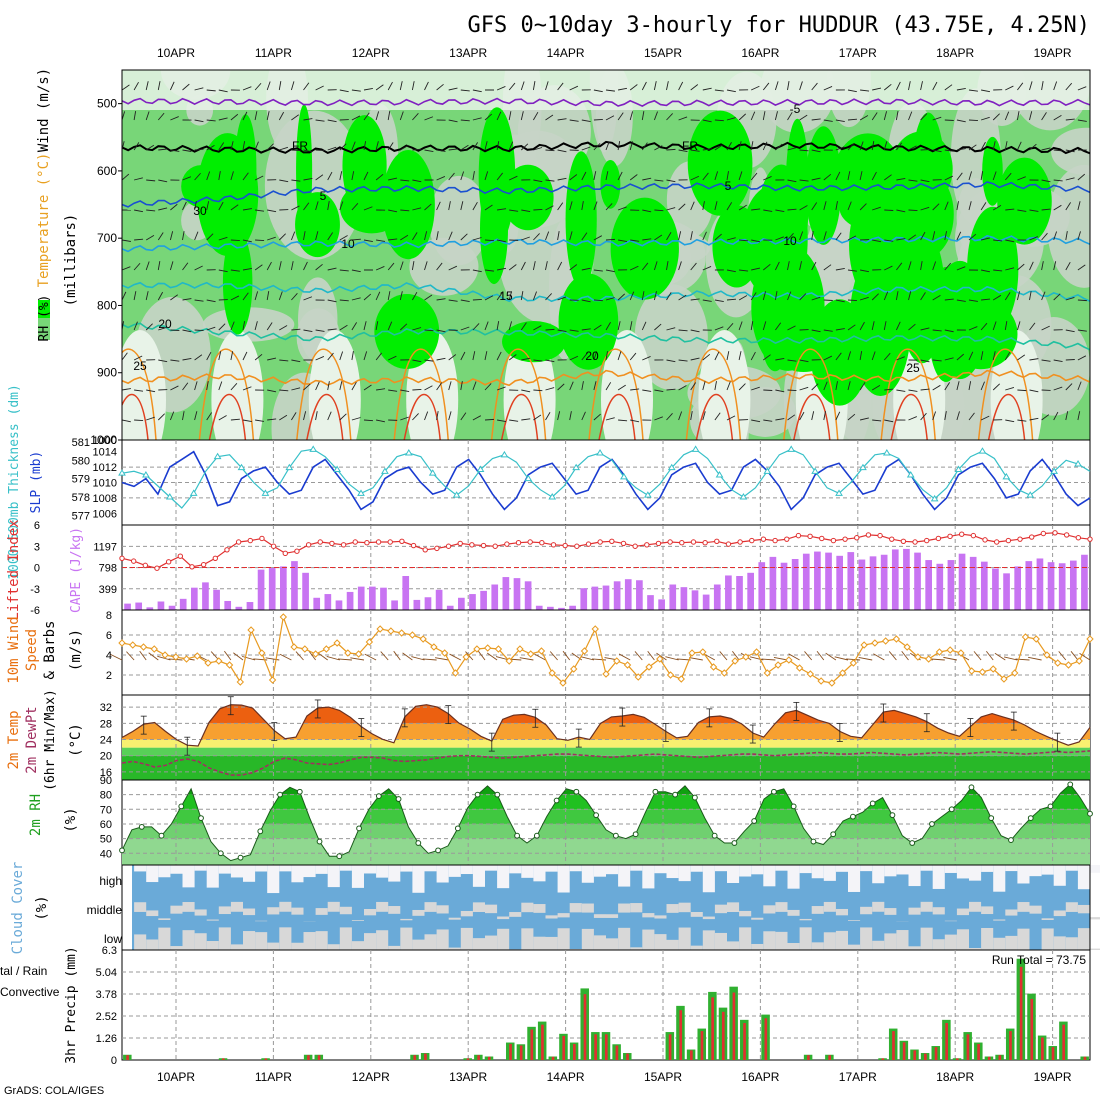  I want to click on precip-tick-label: 2.52, so click(106, 1017).